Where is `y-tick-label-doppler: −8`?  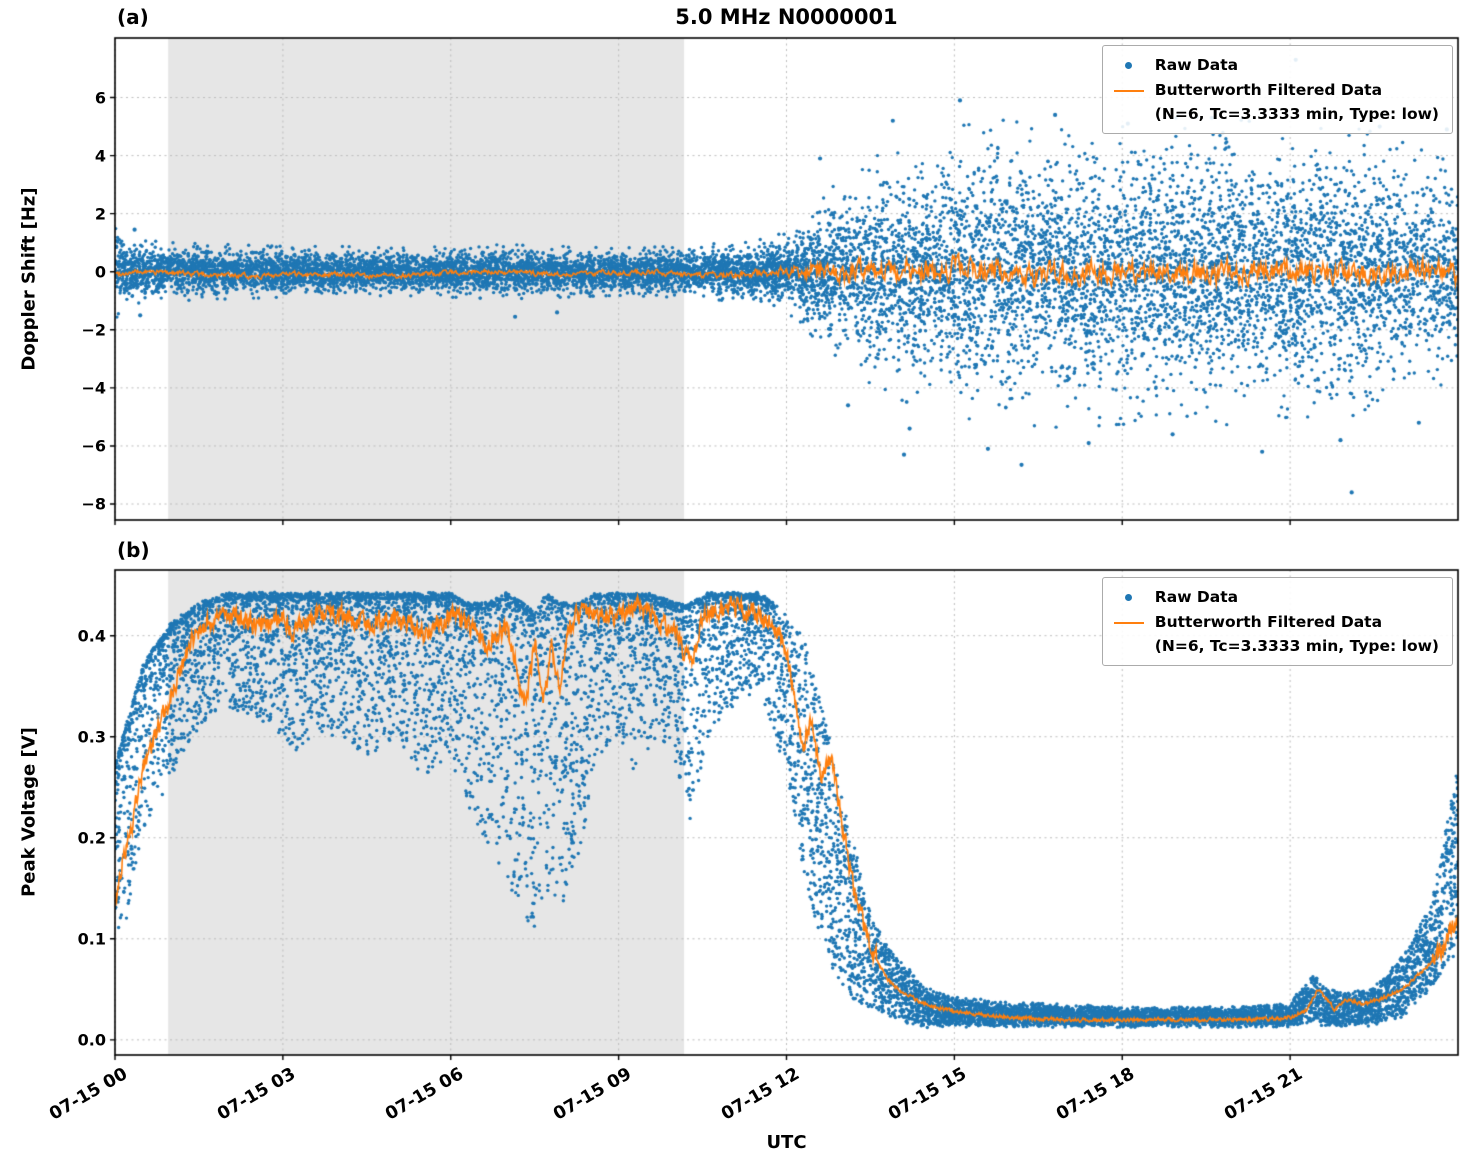 y-tick-label-doppler: −8 is located at coordinates (93, 504).